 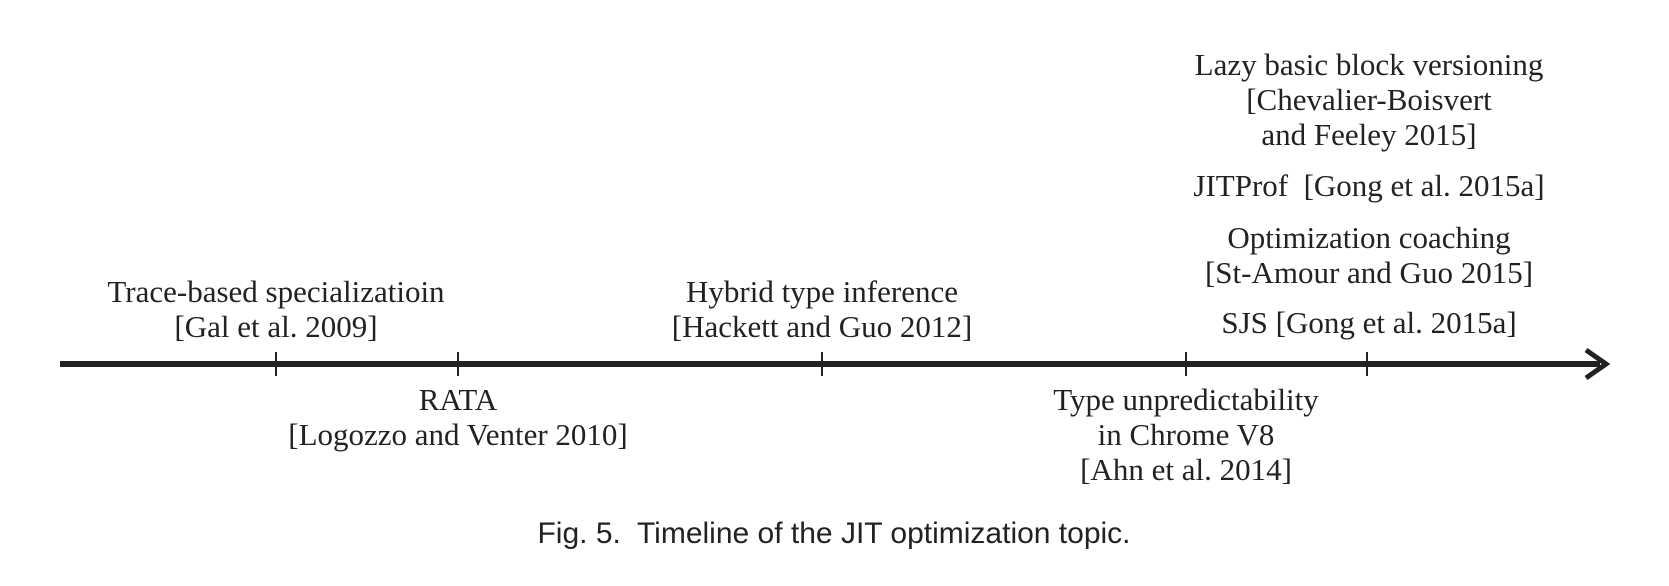 What do you see at coordinates (1368, 237) in the screenshot?
I see `event-label: Optimization coaching` at bounding box center [1368, 237].